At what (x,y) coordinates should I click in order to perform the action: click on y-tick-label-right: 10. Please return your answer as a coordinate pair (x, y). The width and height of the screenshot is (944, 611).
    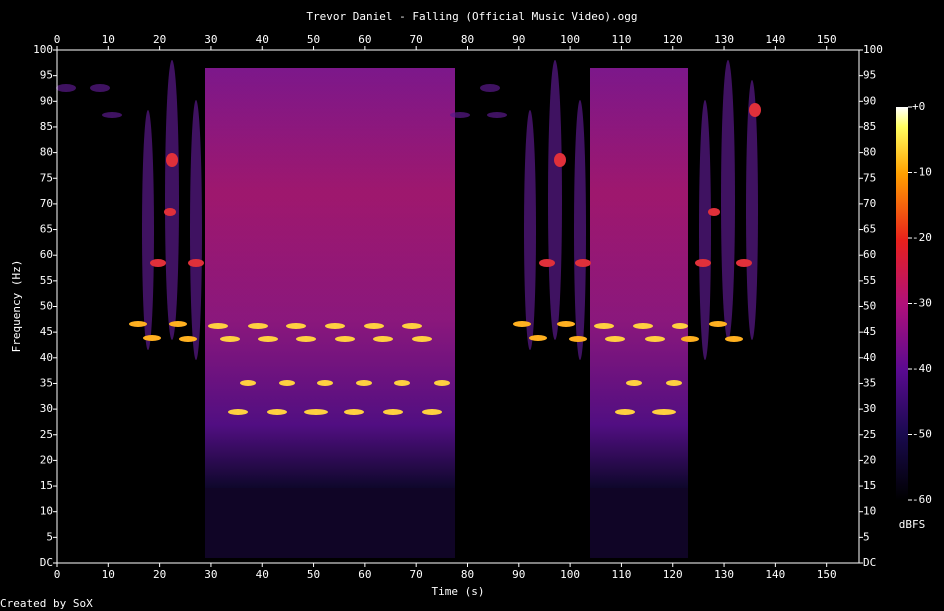
    Looking at the image, I should click on (869, 511).